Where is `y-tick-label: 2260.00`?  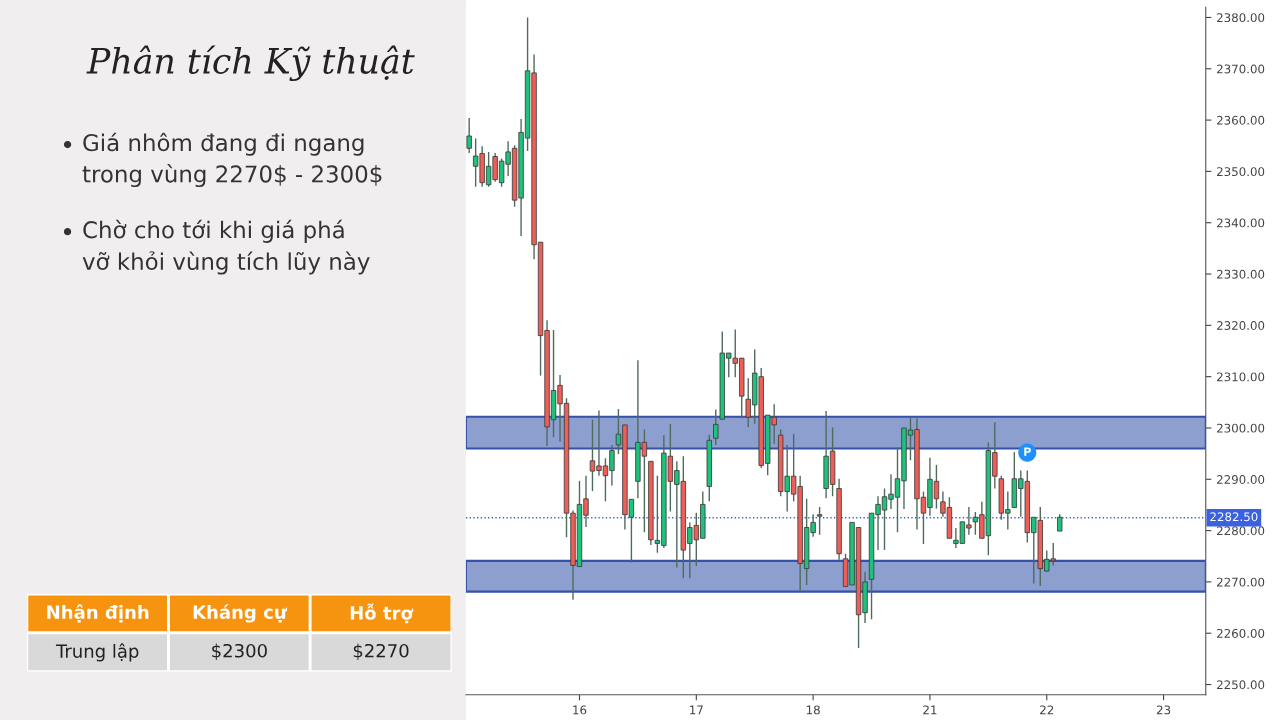
y-tick-label: 2260.00 is located at coordinates (1241, 633).